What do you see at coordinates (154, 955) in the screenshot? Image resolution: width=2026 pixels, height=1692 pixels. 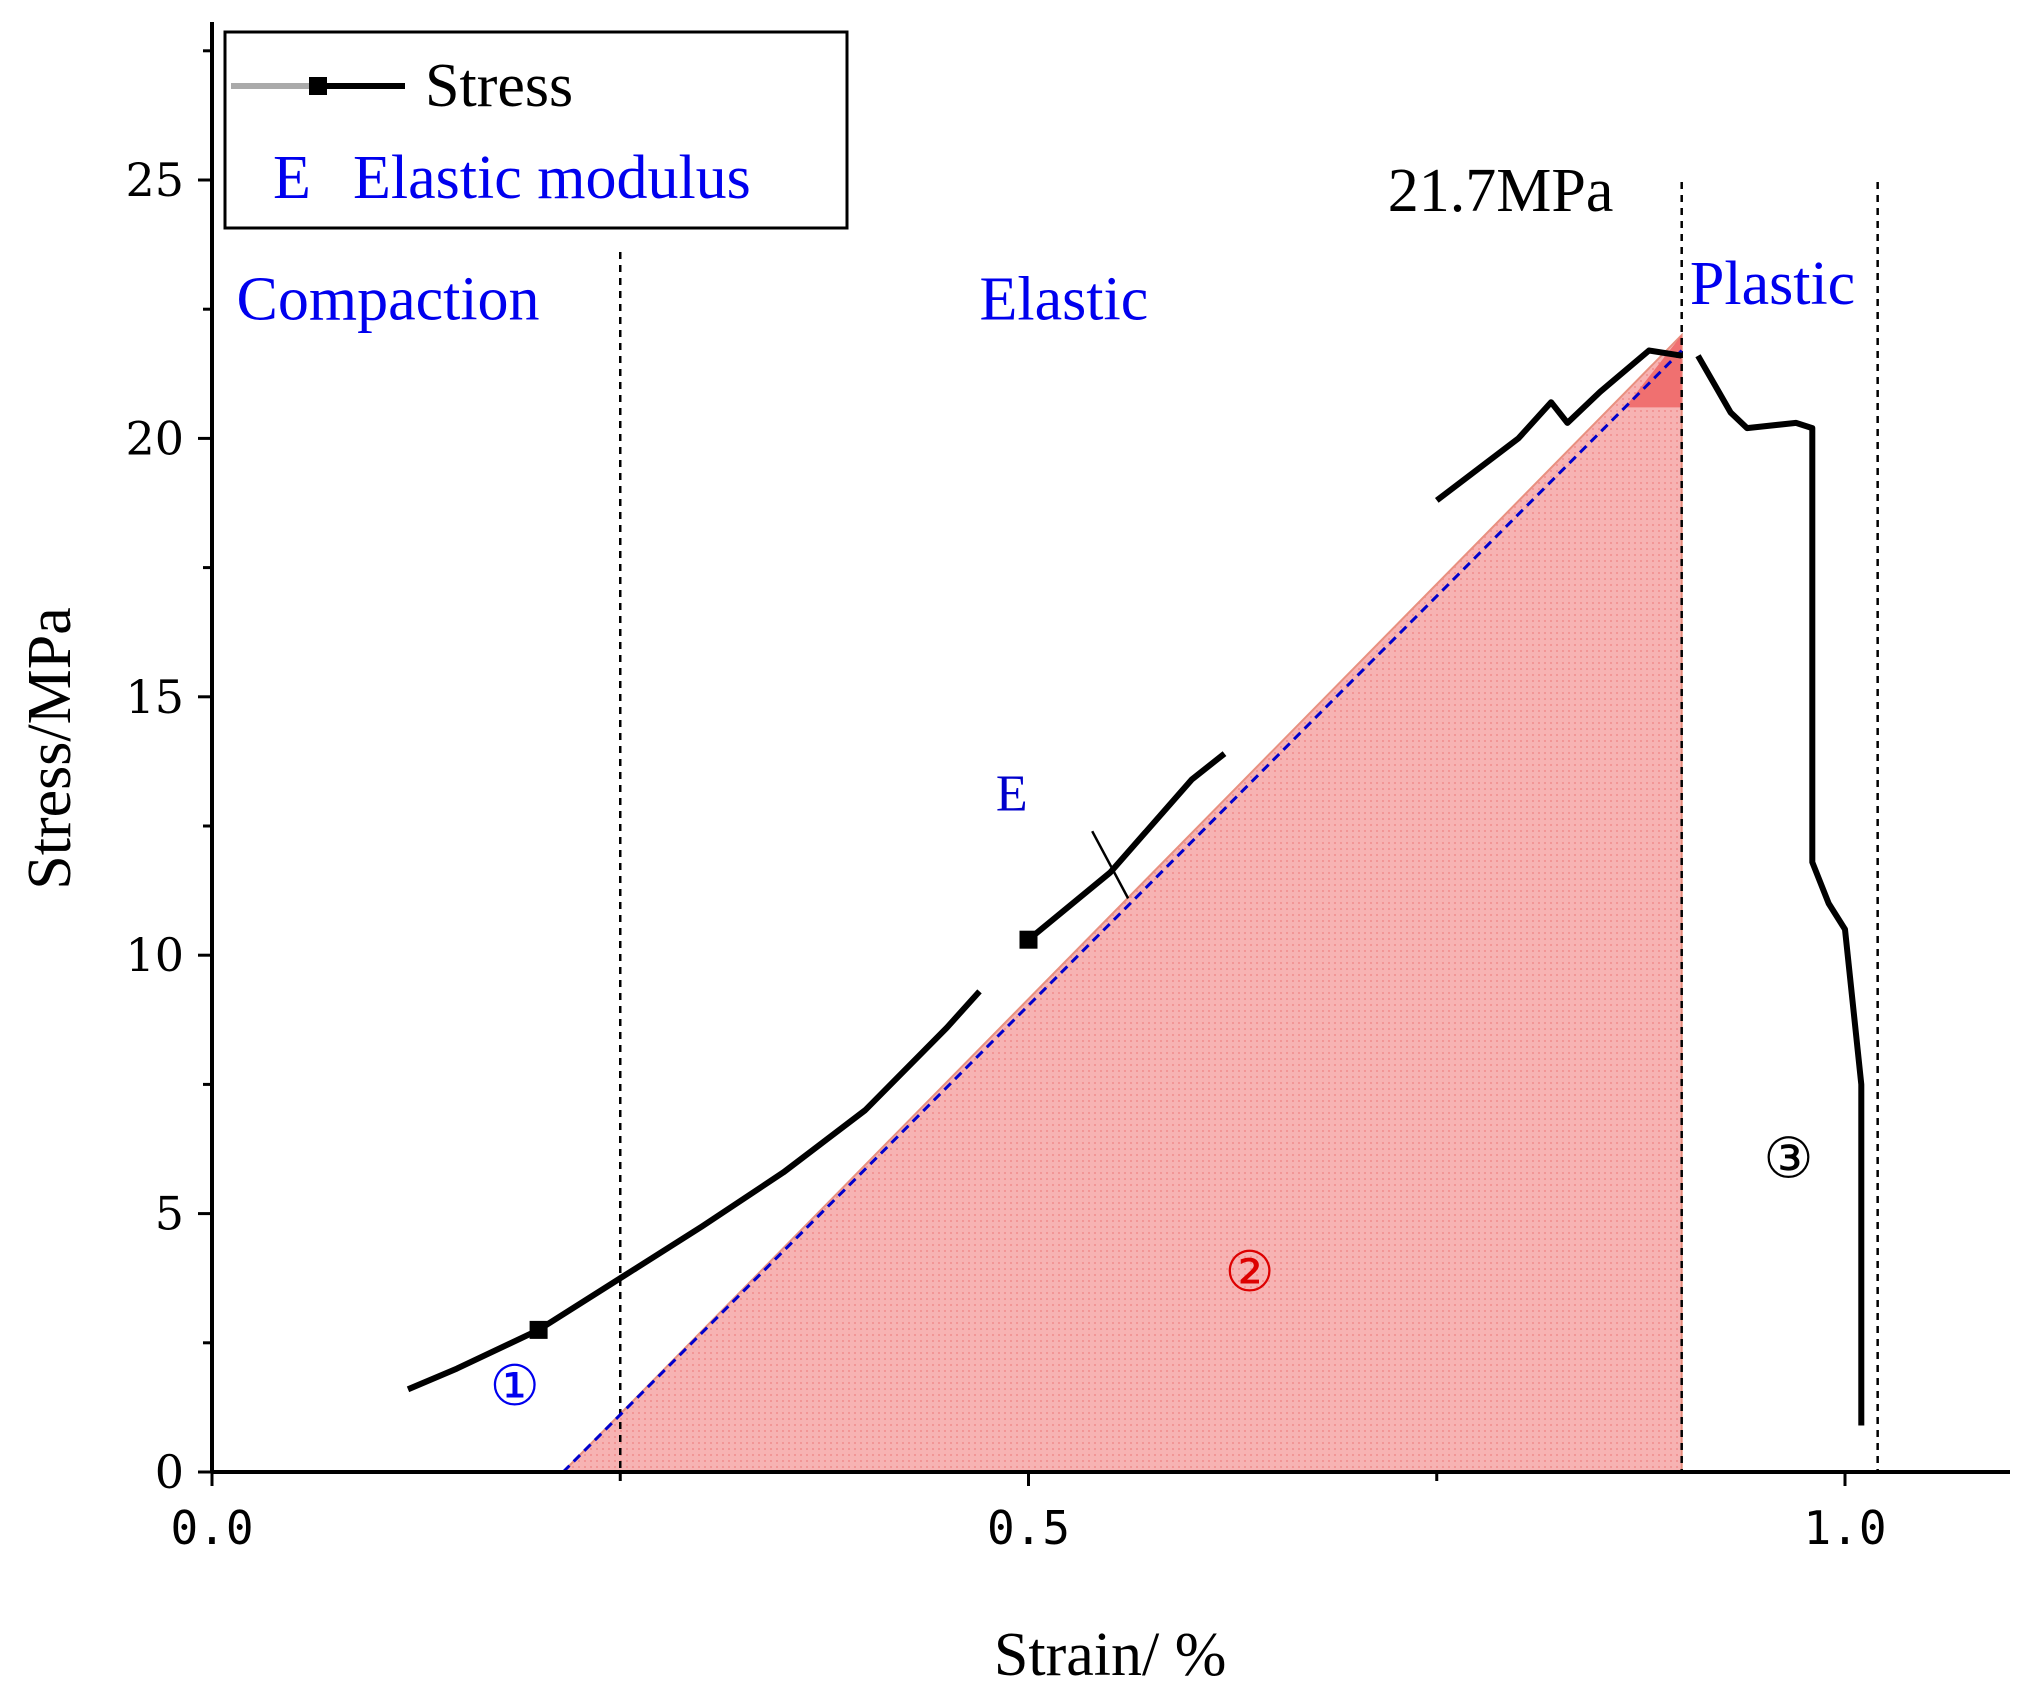 I see `y-tick-label-10: 10` at bounding box center [154, 955].